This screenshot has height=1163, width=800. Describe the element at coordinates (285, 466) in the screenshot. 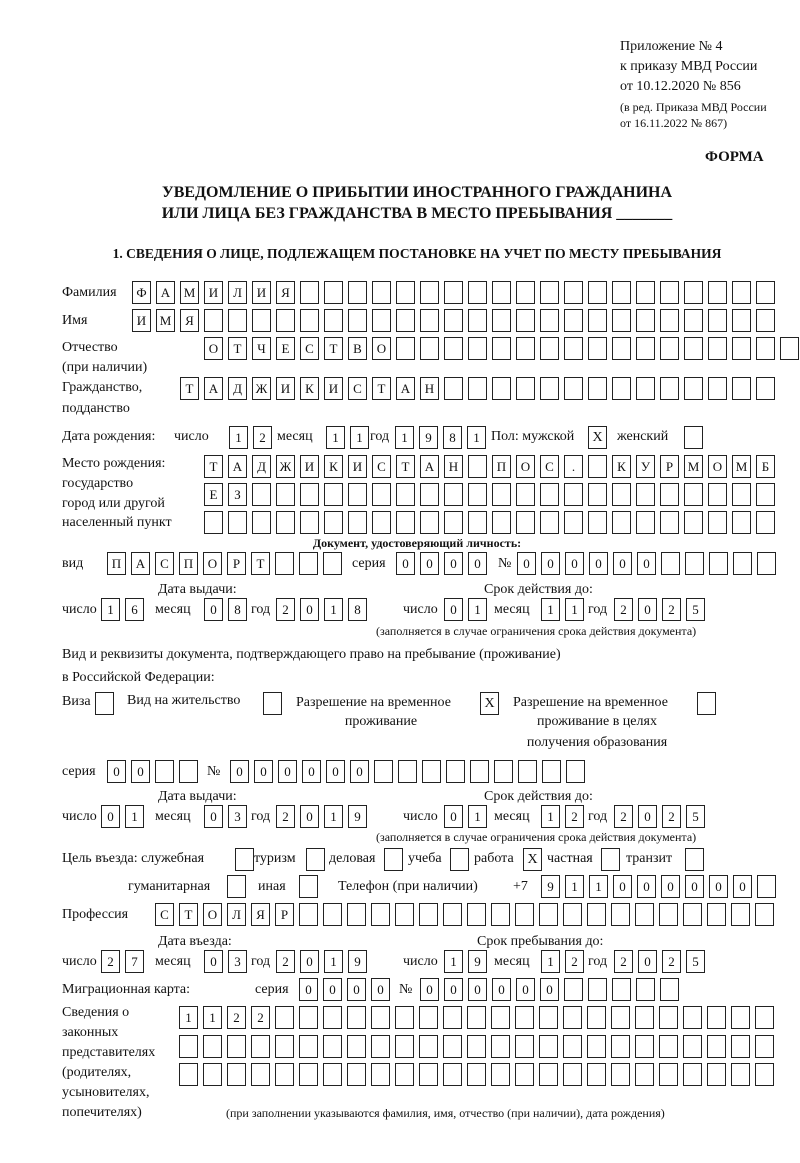

I see `char-box: Ж` at that location.